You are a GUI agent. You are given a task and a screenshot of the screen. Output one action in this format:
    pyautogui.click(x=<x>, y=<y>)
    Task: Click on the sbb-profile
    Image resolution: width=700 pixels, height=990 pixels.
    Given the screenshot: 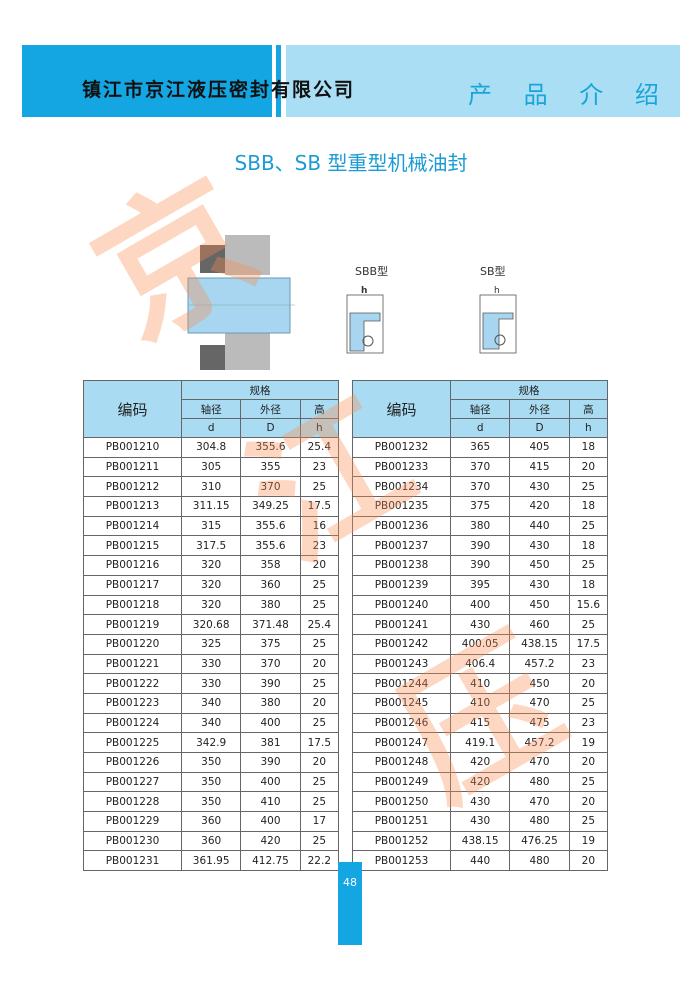 What is the action you would take?
    pyautogui.click(x=365, y=332)
    